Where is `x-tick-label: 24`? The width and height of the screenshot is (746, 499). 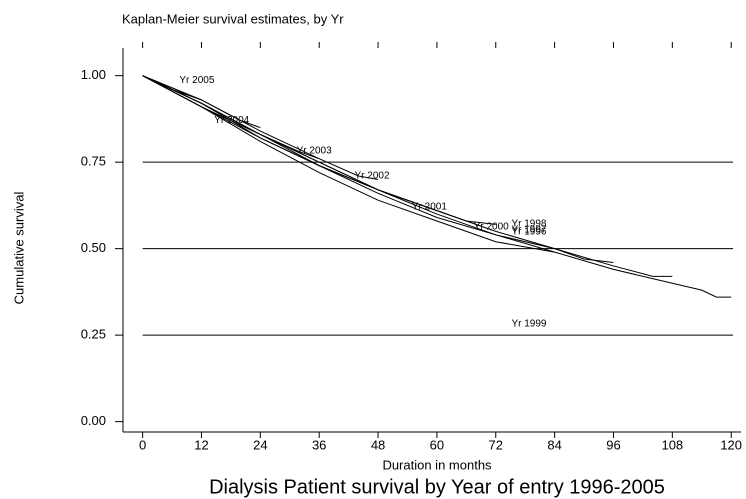 x-tick-label: 24 is located at coordinates (260, 444).